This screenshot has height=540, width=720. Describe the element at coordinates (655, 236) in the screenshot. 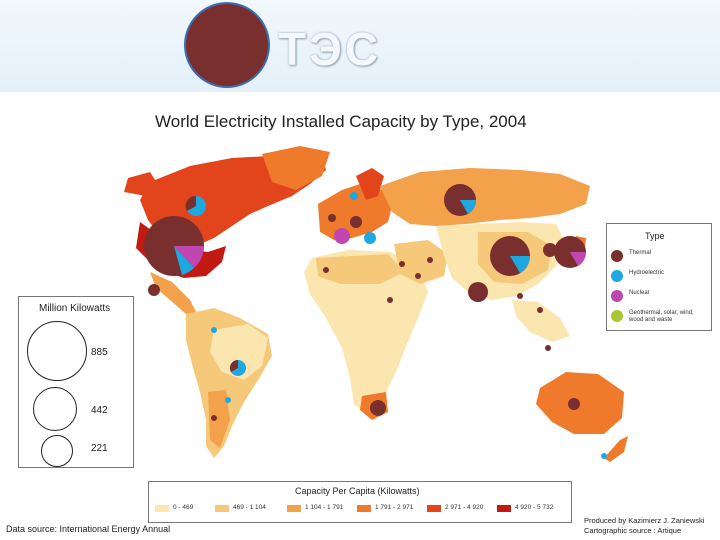

I see `type-legend-title: Type` at that location.